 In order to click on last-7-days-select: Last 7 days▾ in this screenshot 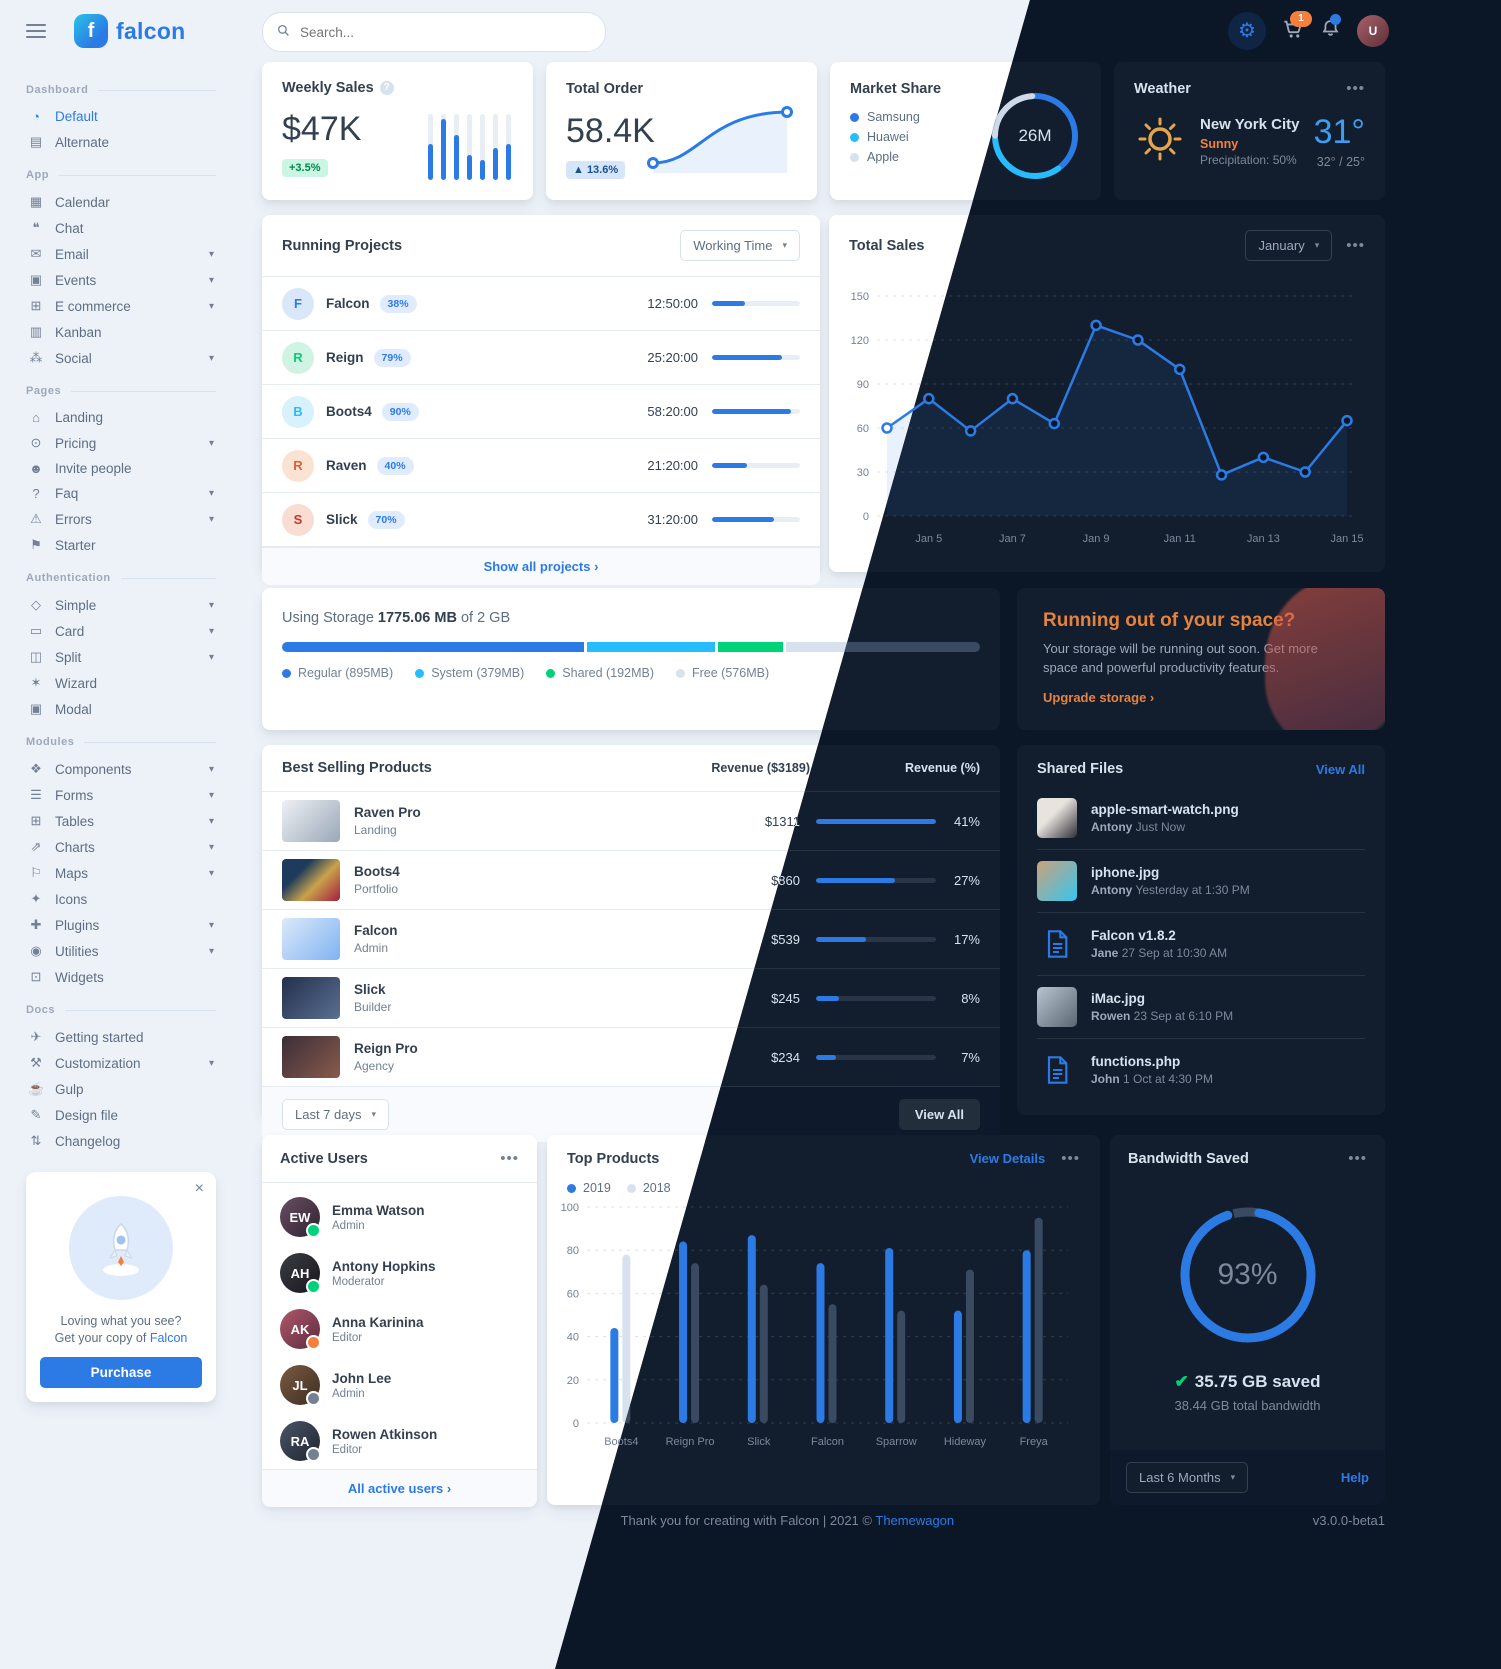, I will do `click(336, 1114)`.